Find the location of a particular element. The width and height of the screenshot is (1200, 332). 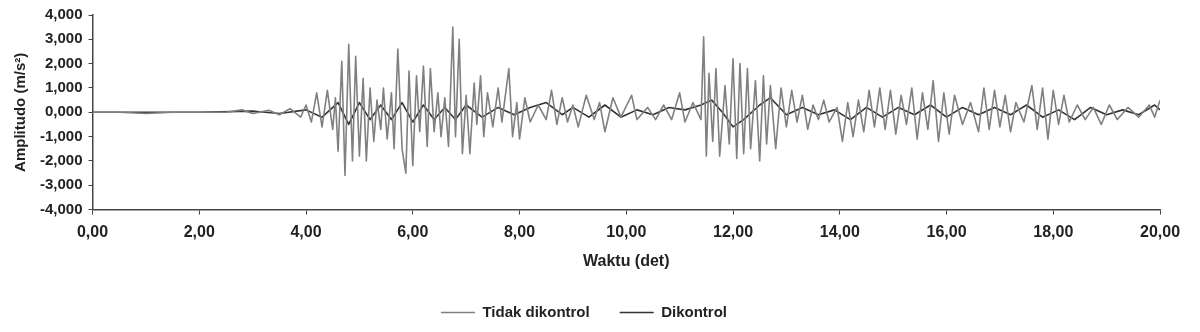

y-tick-label: -1,000 is located at coordinates (61, 135).